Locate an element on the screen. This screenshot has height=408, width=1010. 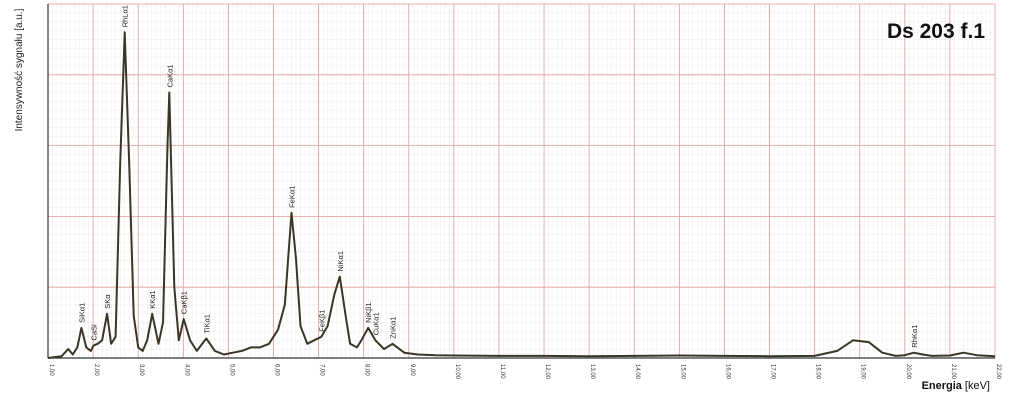
peak-label: TiKα1 is located at coordinates (206, 323).